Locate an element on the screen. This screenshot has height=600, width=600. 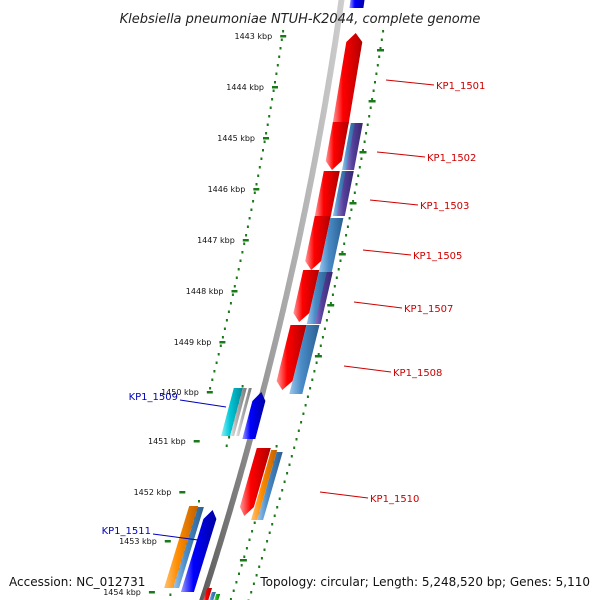
gene-label: KP1_1503 is located at coordinates (444, 206).